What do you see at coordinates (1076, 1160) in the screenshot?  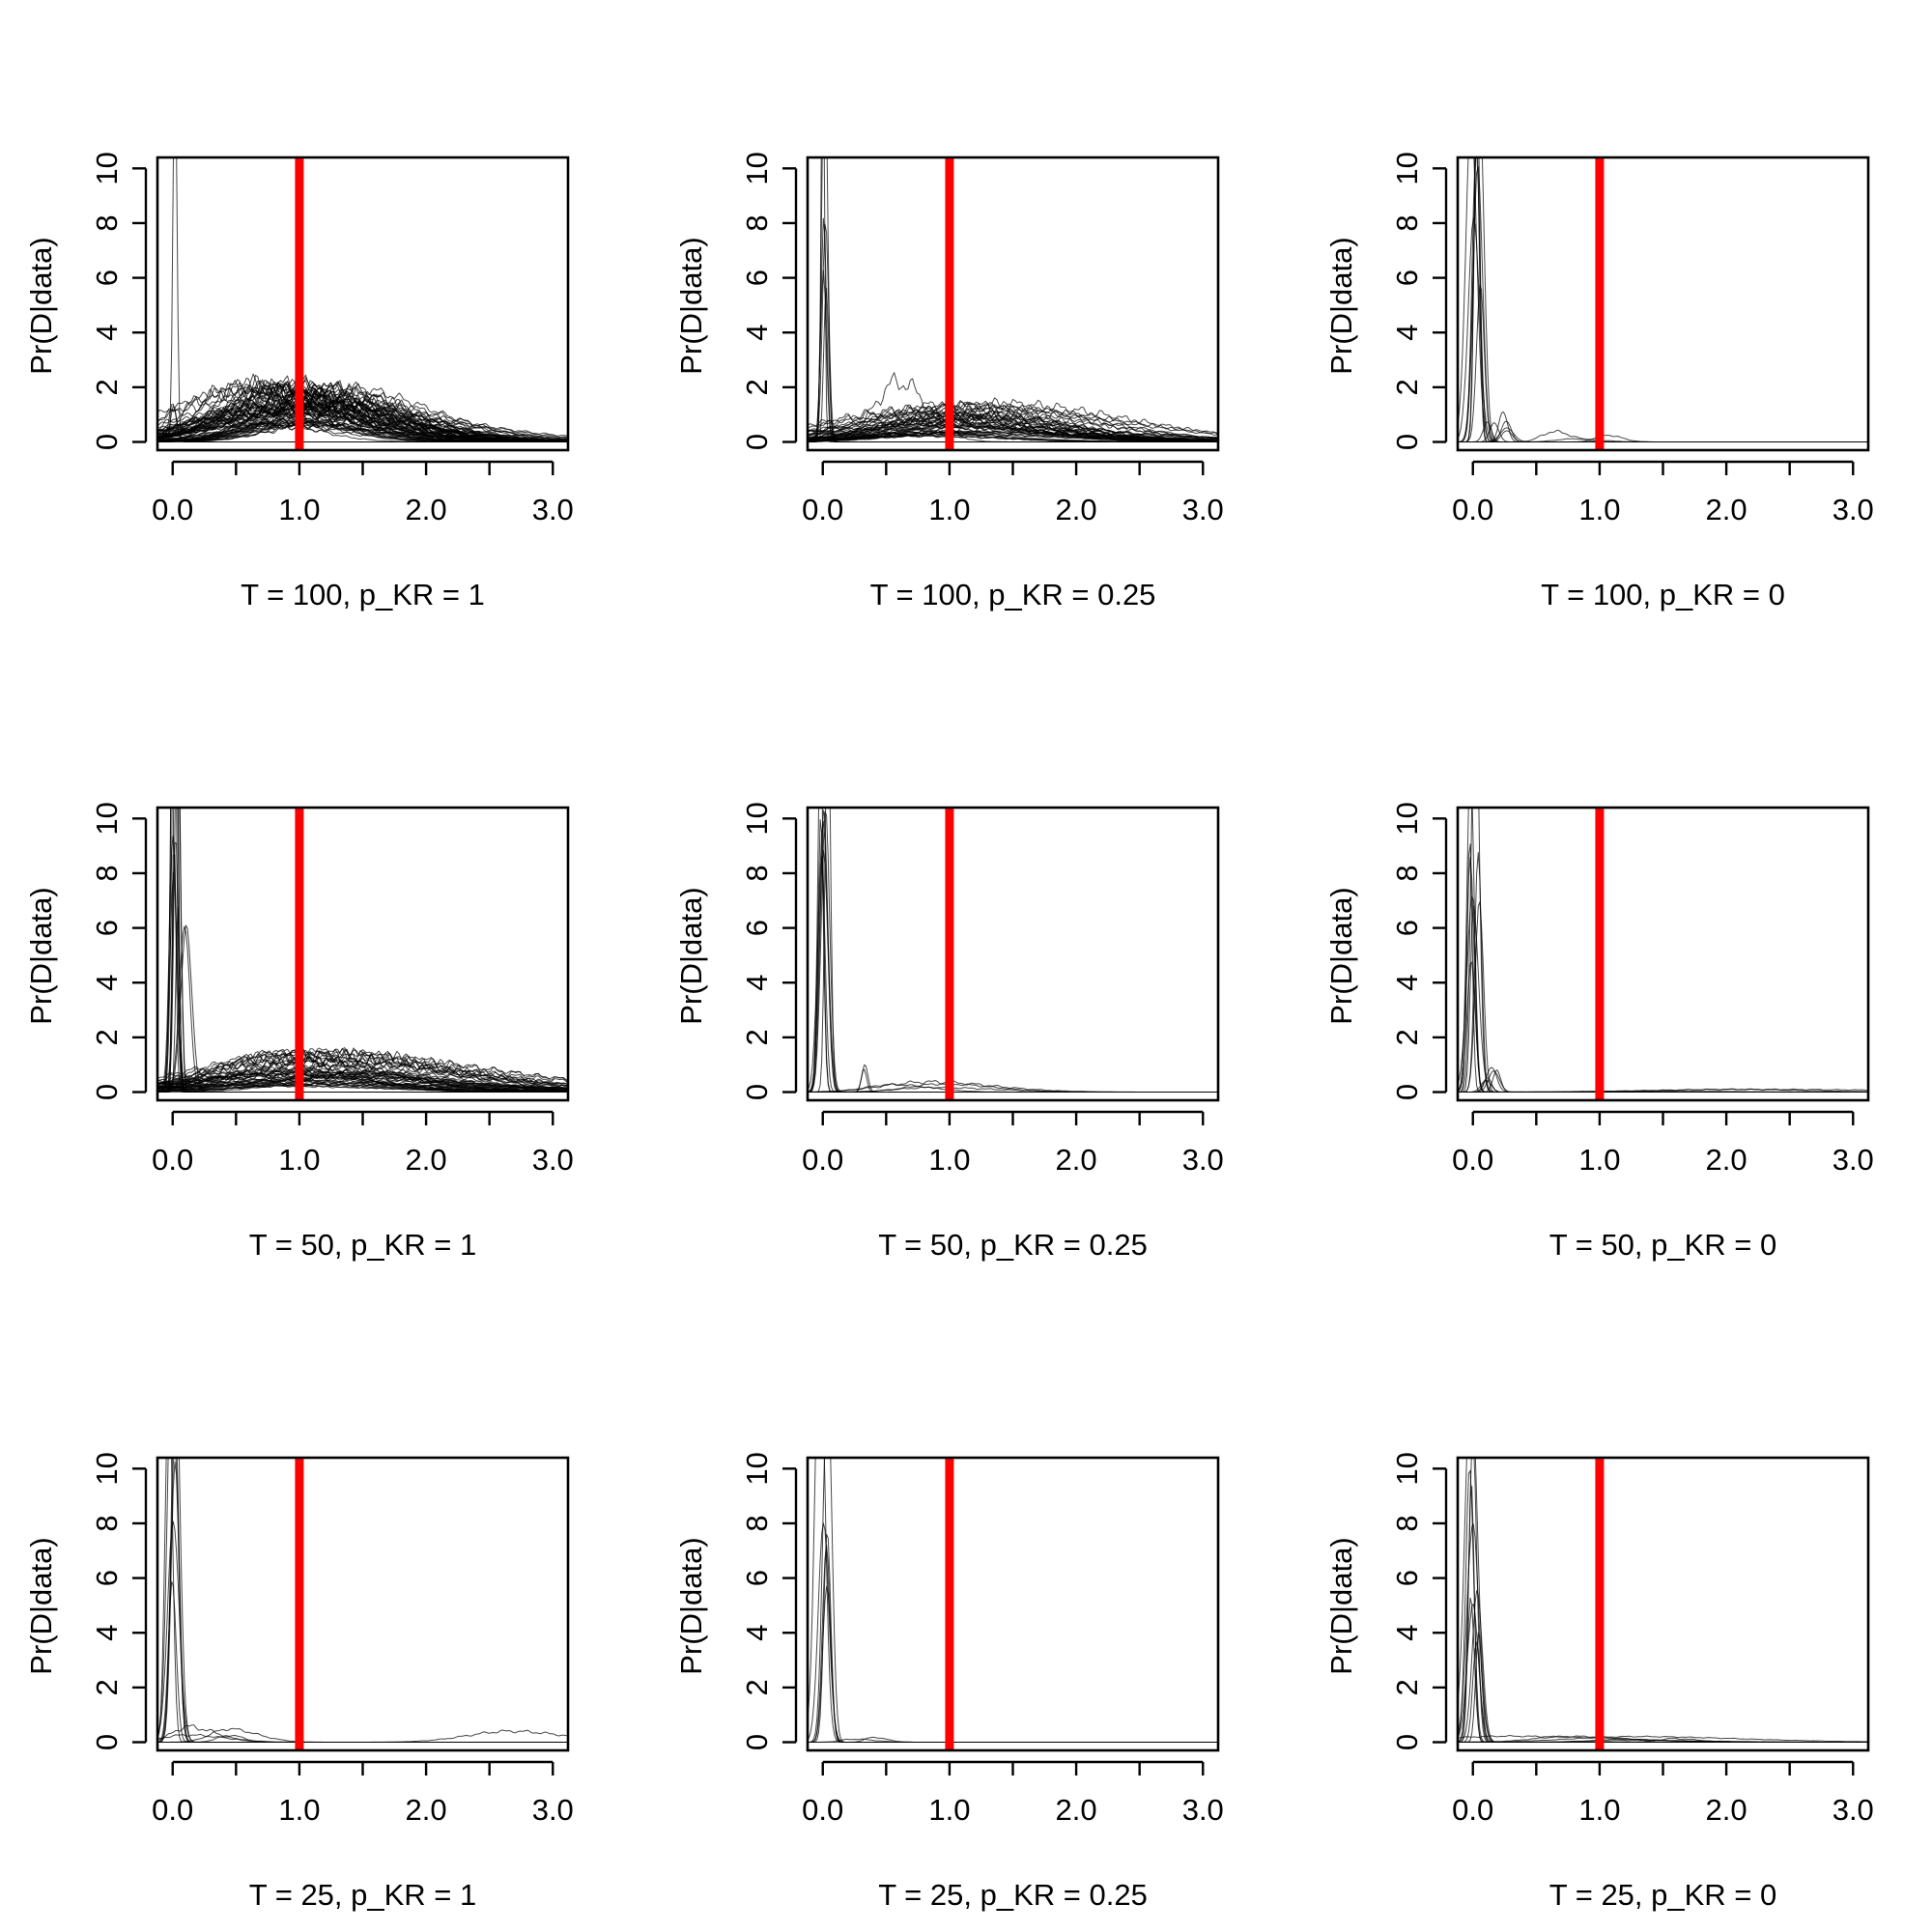 I see `x-tick-label: 2.0` at bounding box center [1076, 1160].